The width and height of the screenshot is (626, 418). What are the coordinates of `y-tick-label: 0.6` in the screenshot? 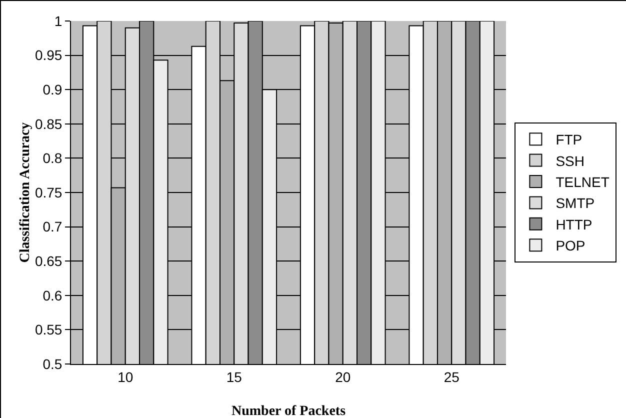 It's located at (52, 295).